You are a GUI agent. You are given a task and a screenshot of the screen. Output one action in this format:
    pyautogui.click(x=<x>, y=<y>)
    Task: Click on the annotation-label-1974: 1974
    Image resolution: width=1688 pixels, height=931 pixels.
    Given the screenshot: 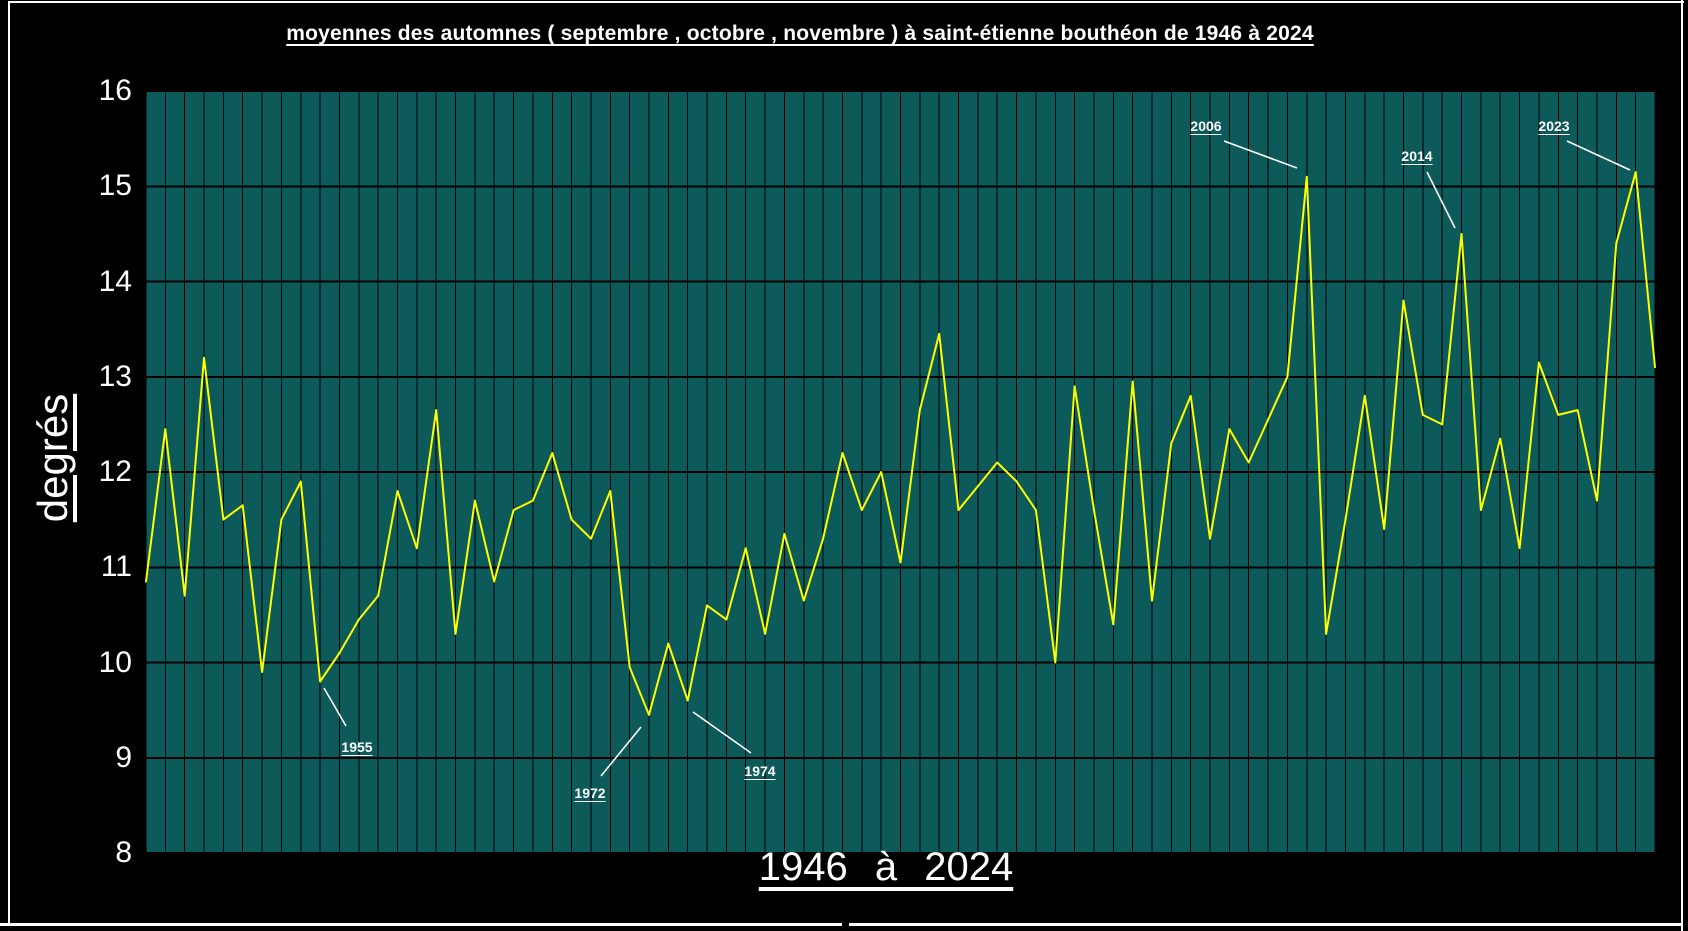 What is the action you would take?
    pyautogui.click(x=760, y=771)
    